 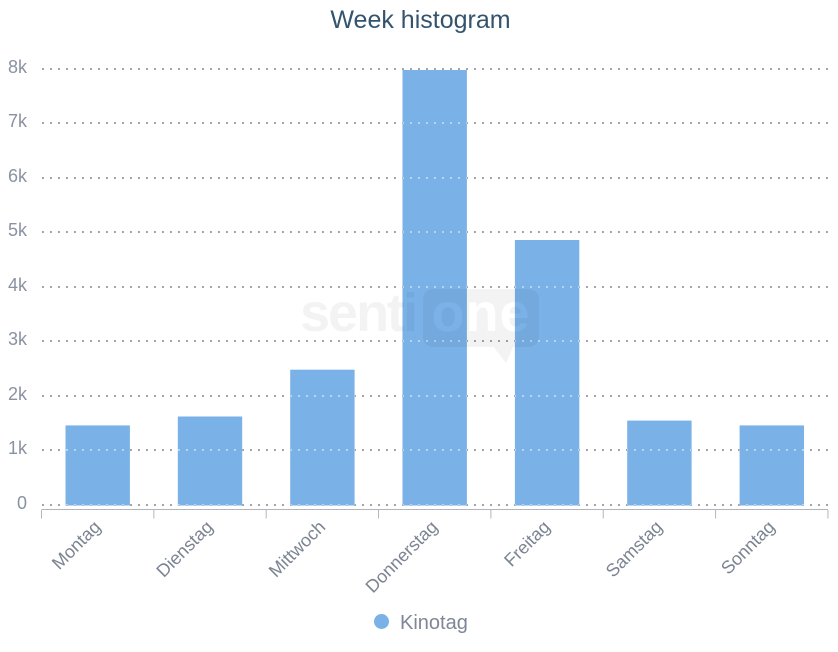 I want to click on svg-text: 6k, so click(x=18, y=176).